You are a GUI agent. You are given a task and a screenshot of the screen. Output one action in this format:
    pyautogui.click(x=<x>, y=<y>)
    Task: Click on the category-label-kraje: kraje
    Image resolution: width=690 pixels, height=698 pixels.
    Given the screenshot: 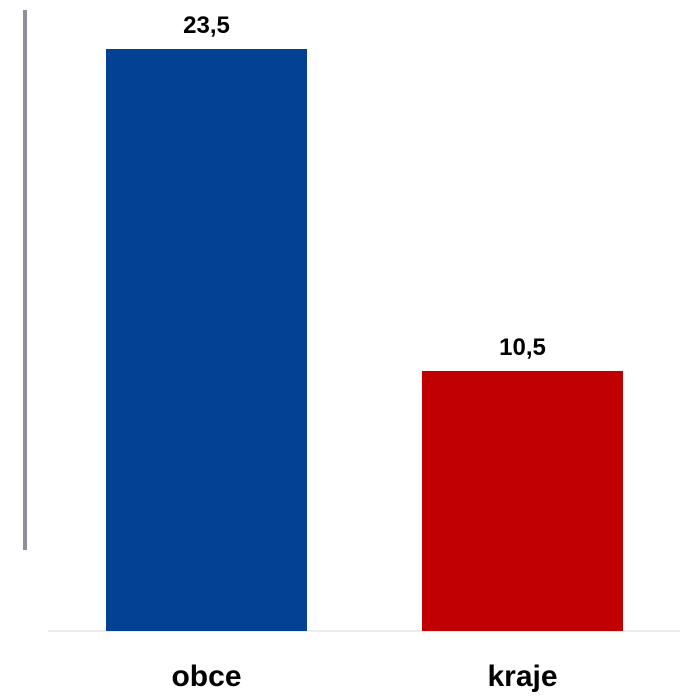 What is the action you would take?
    pyautogui.click(x=522, y=676)
    